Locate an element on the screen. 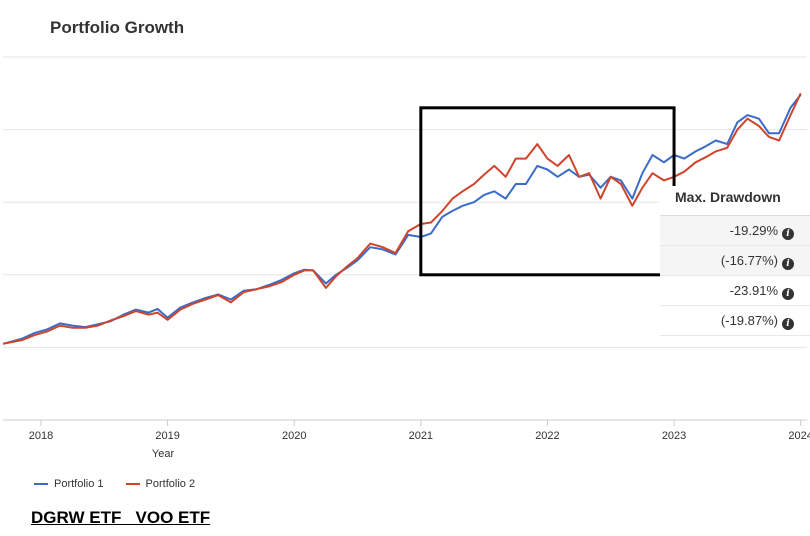 Image resolution: width=810 pixels, height=536 pixels. x-tick-label: 2021 is located at coordinates (421, 436).